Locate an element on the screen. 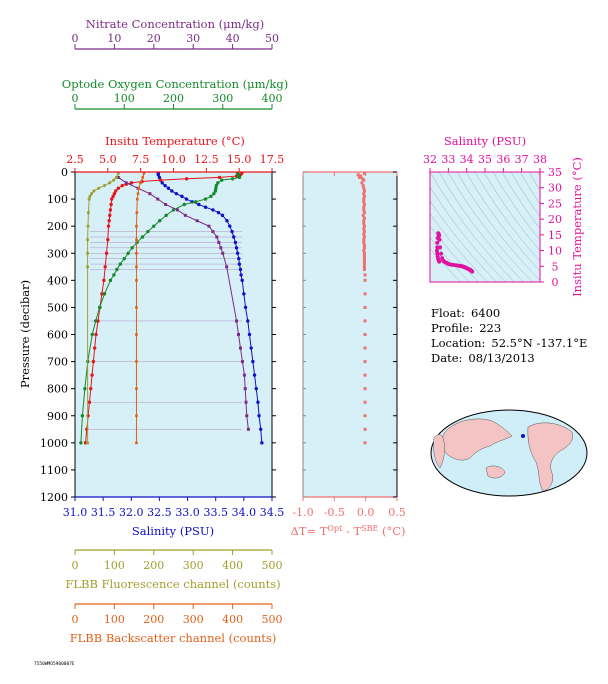 The width and height of the screenshot is (608, 684). fluorescence-profile-line is located at coordinates (103, 308).